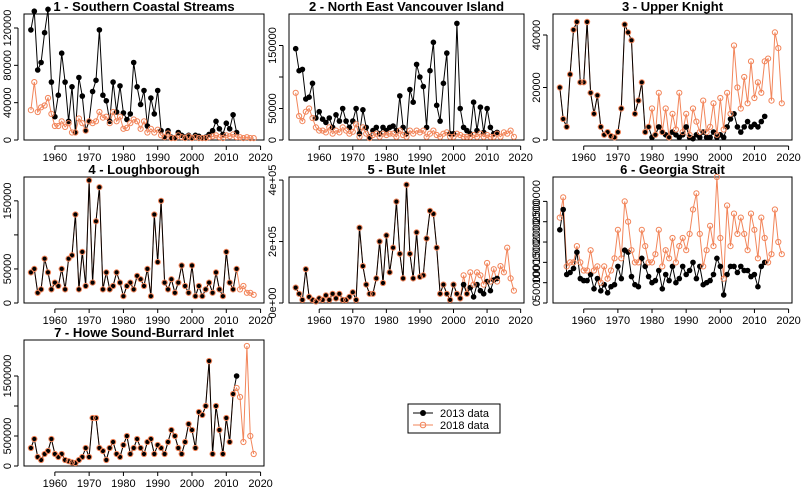  Describe the element at coordinates (8, 436) in the screenshot. I see `y-tick-label: 500000` at that location.